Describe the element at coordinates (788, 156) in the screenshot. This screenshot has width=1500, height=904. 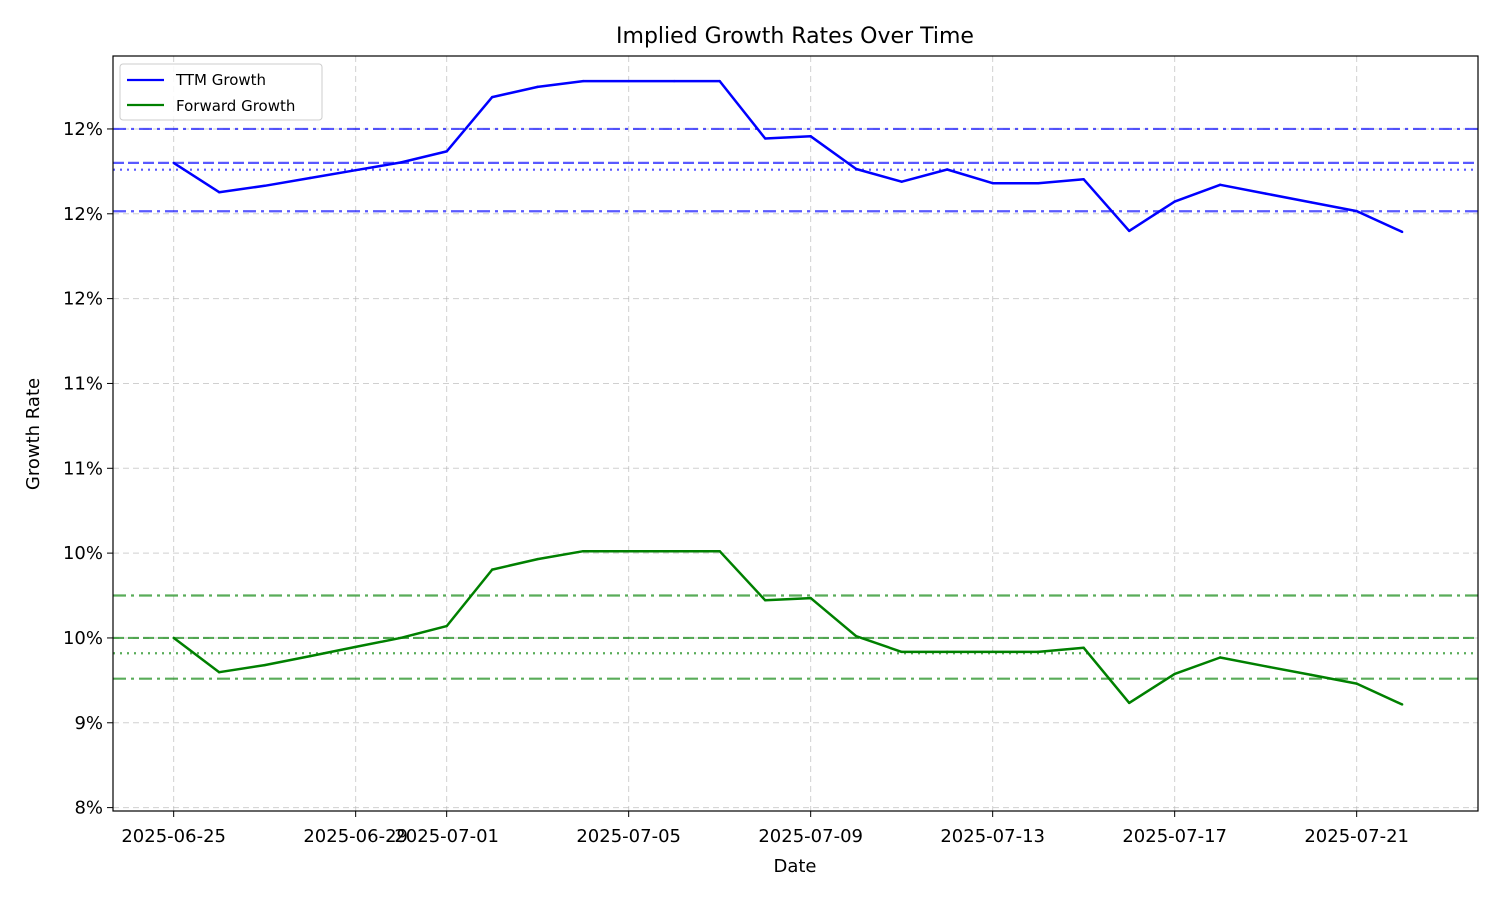
I see `ttm-growth-line` at that location.